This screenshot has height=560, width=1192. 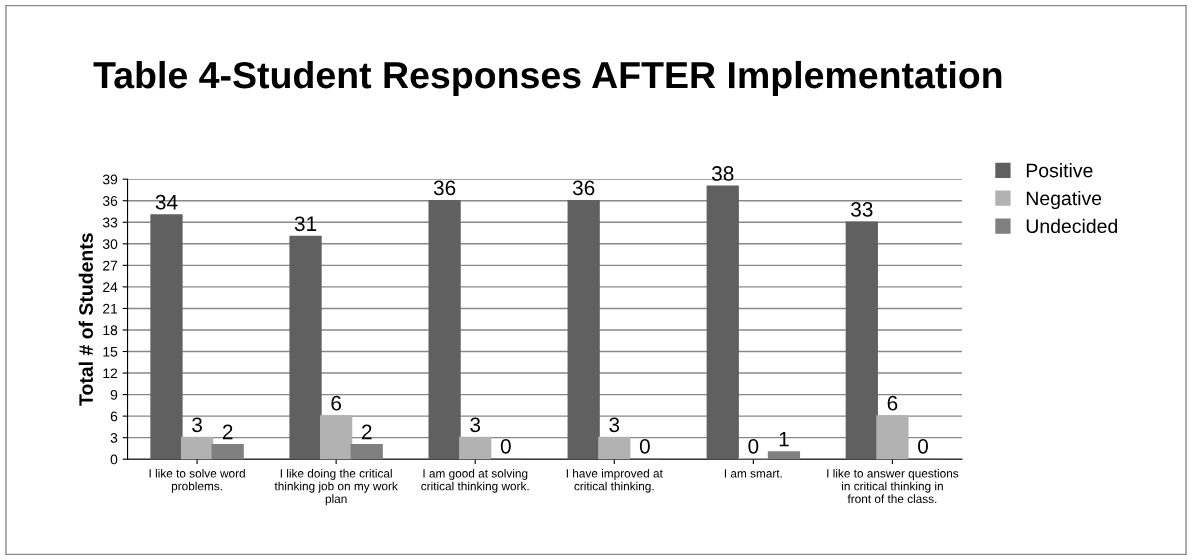 I want to click on data-label: 38, so click(x=722, y=173).